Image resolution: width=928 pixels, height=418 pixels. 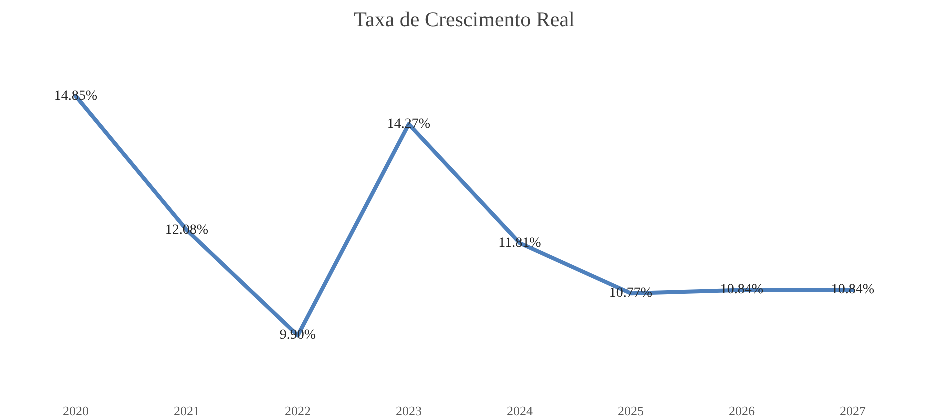 I want to click on data-label: 14.27%, so click(x=409, y=124).